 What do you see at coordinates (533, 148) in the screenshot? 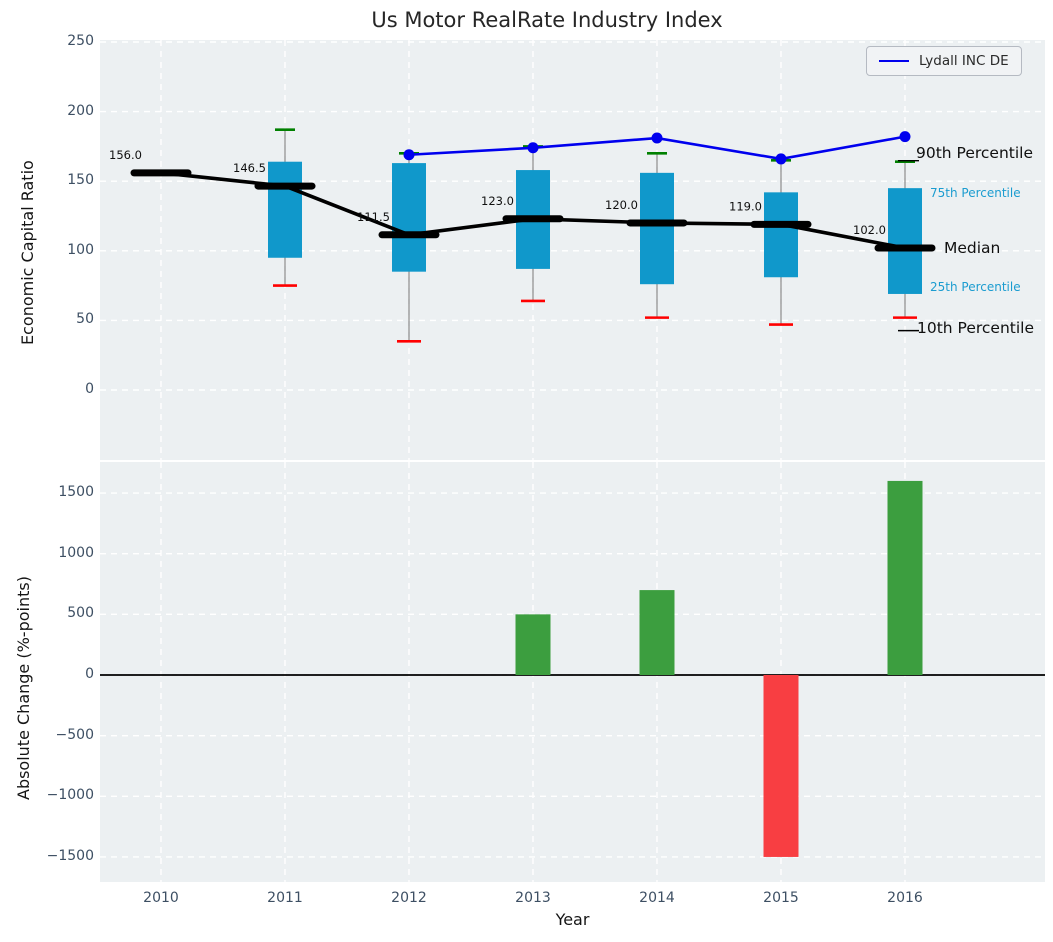
I see `company-point-2013` at bounding box center [533, 148].